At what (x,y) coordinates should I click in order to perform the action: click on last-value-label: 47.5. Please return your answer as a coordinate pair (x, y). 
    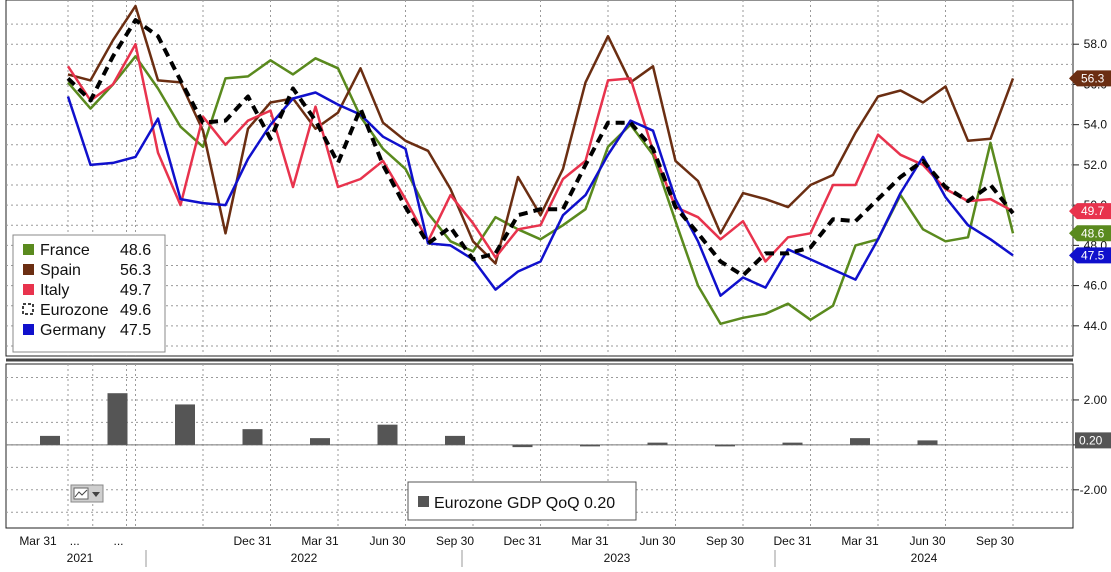
    Looking at the image, I should click on (1093, 255).